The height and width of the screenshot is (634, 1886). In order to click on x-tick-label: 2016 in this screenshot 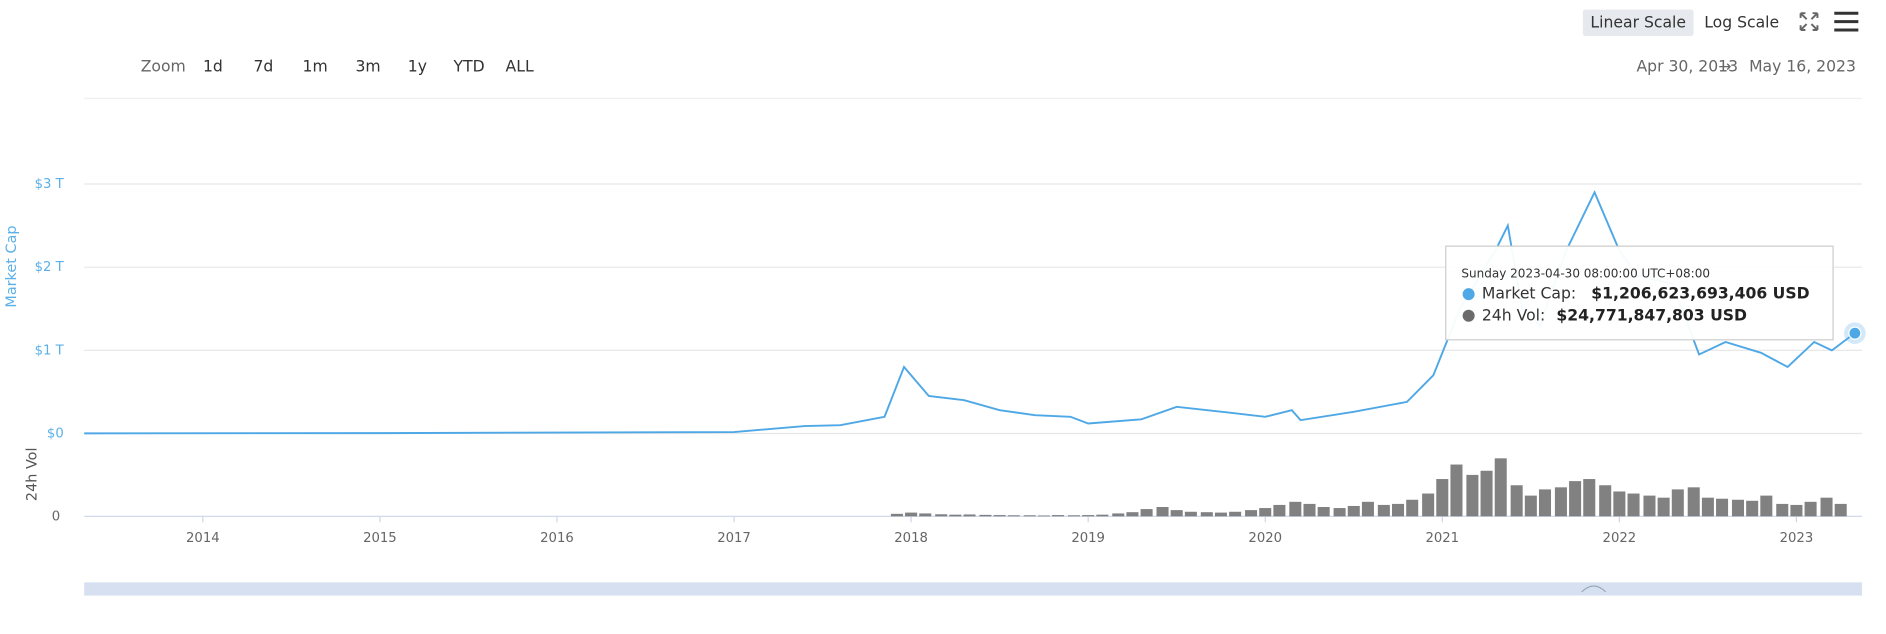, I will do `click(557, 538)`.